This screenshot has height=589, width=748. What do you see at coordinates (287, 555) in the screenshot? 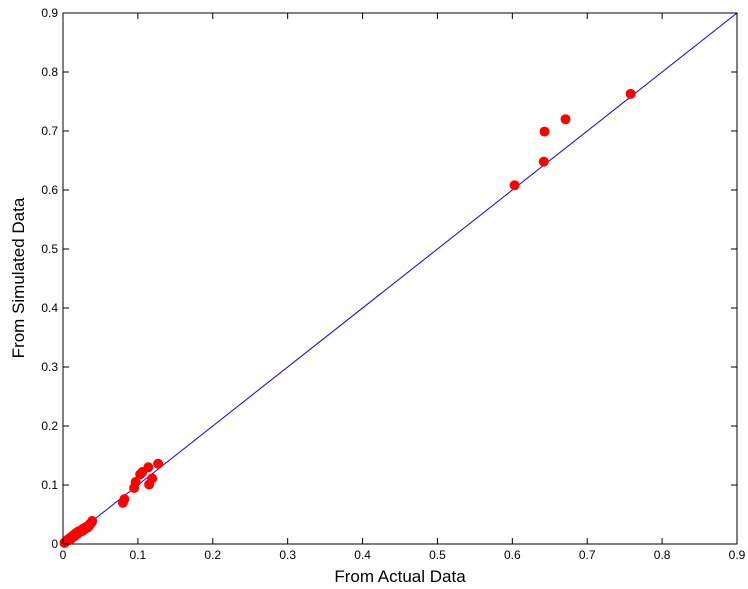
I see `x-tick-label: 0.3` at bounding box center [287, 555].